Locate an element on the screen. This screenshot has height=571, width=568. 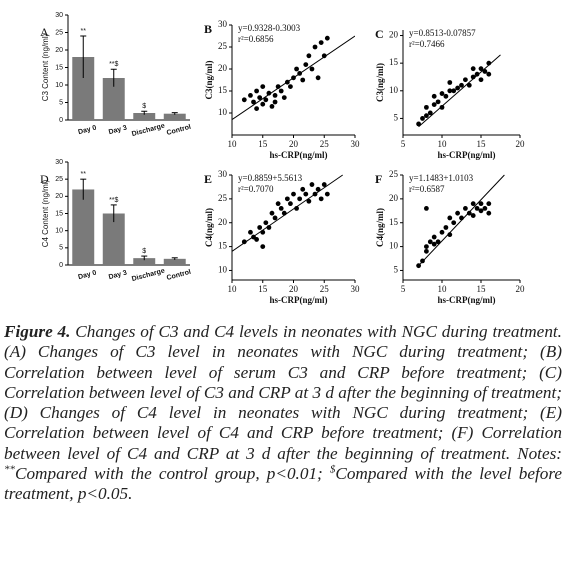
x-tick-label: Discharge is located at coordinates (148, 276).